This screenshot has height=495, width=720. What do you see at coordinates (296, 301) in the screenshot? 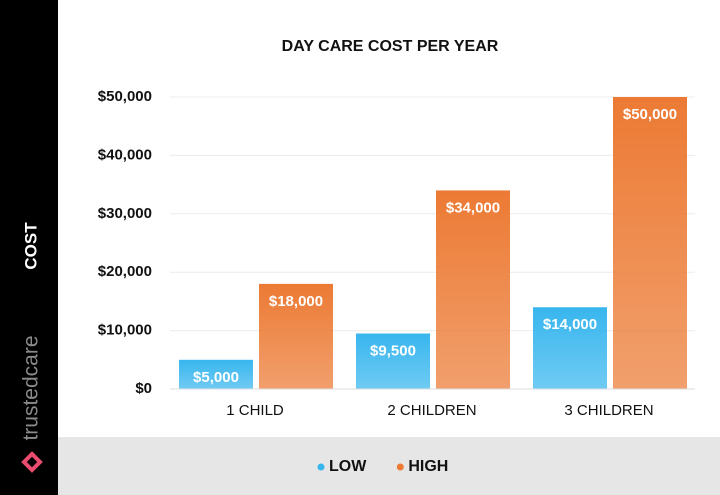
I see `value-label: $18,000` at bounding box center [296, 301].